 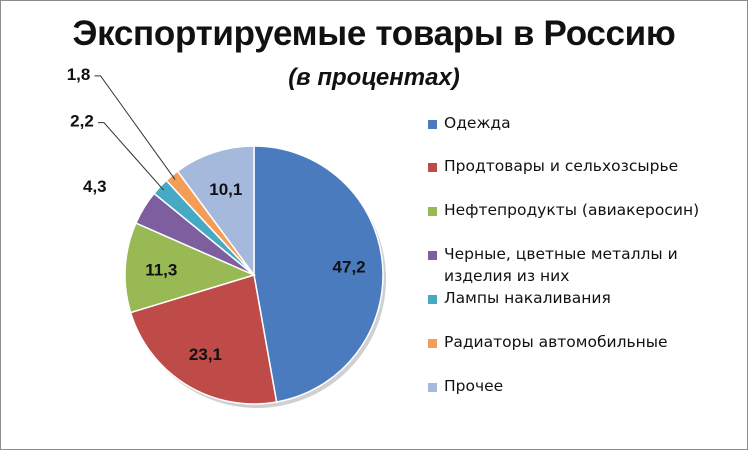 I want to click on legend-label: Черные, цветные металлы и изделия из них, so click(x=561, y=265).